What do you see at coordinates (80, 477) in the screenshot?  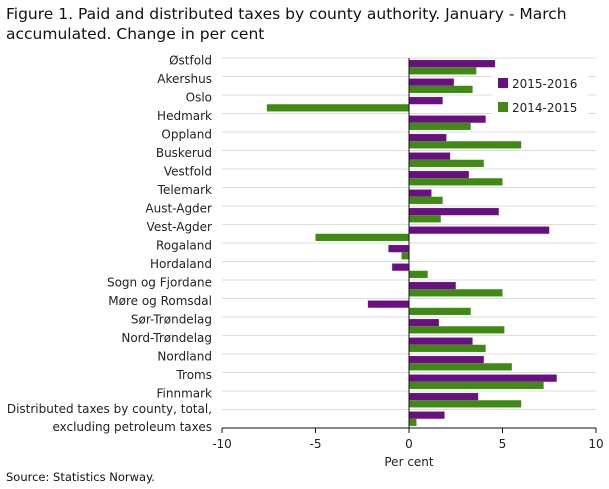 I see `source-note: Source: Statistics Norway.` at bounding box center [80, 477].